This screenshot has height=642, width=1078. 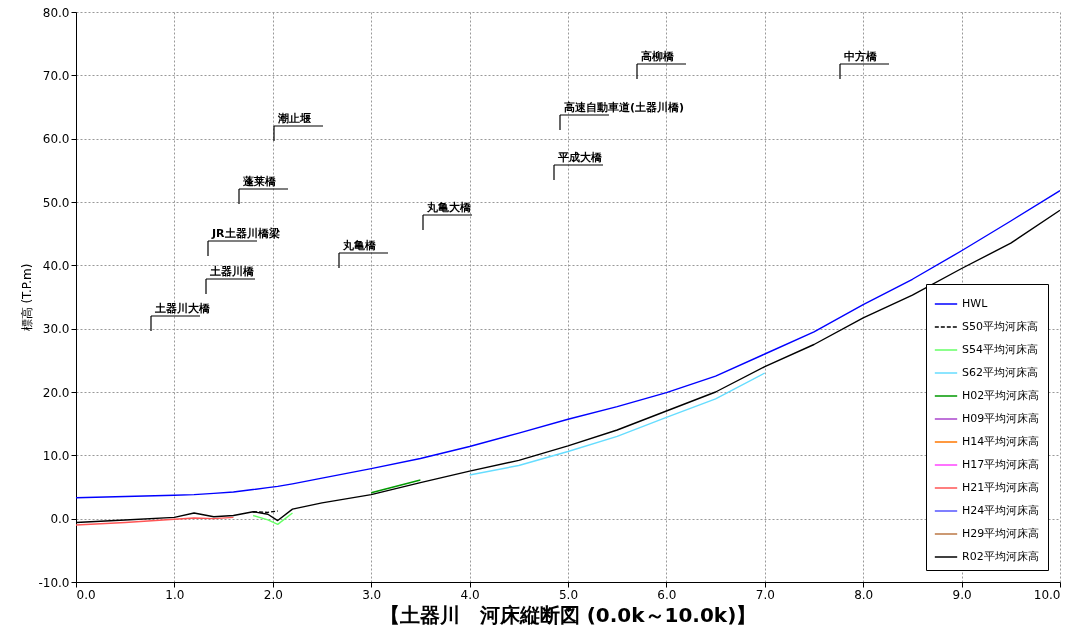 What do you see at coordinates (56, 12) in the screenshot?
I see `y-tick-label: 80.0` at bounding box center [56, 12].